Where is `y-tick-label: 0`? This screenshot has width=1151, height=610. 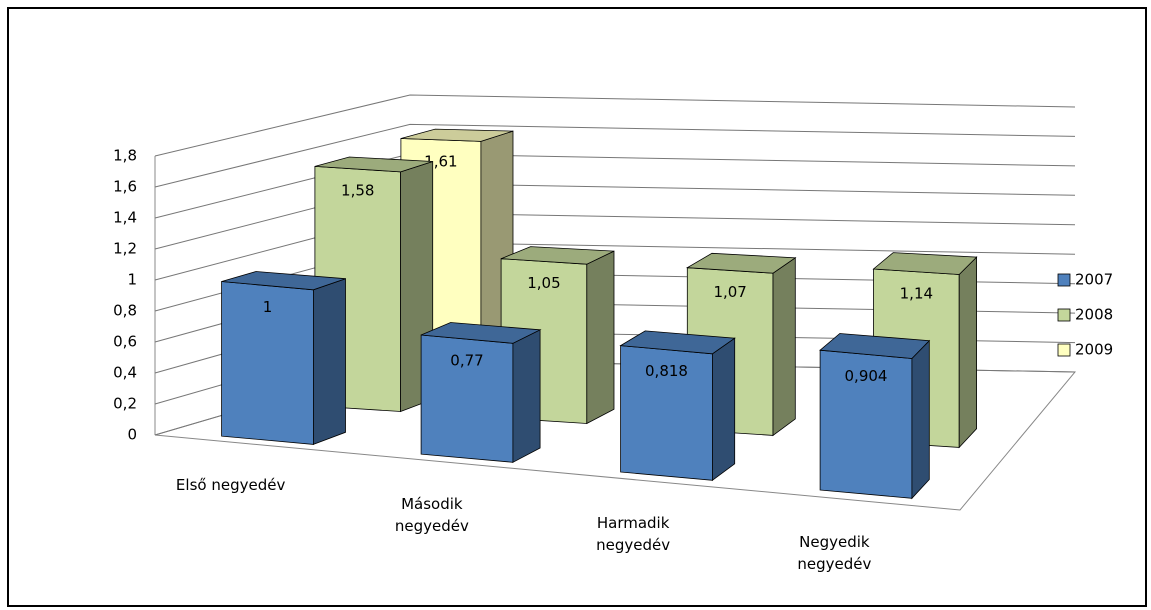
y-tick-label: 0 is located at coordinates (132, 435).